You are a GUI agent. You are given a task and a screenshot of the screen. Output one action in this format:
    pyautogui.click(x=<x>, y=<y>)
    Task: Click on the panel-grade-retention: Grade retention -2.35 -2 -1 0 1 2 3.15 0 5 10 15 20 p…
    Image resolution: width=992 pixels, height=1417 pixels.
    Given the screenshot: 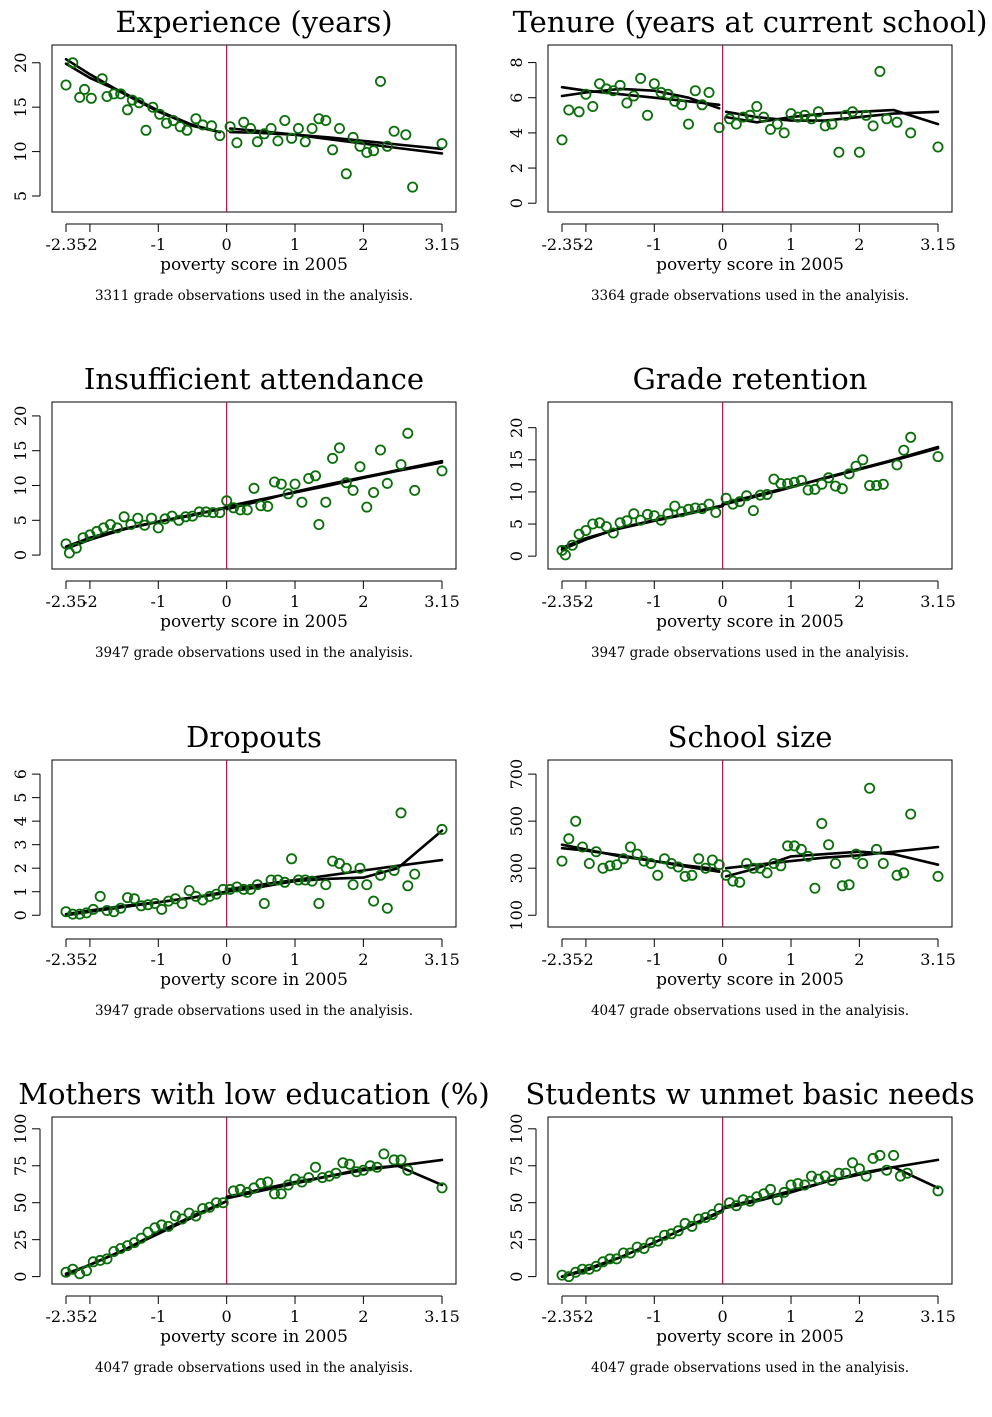 What is the action you would take?
    pyautogui.click(x=744, y=529)
    